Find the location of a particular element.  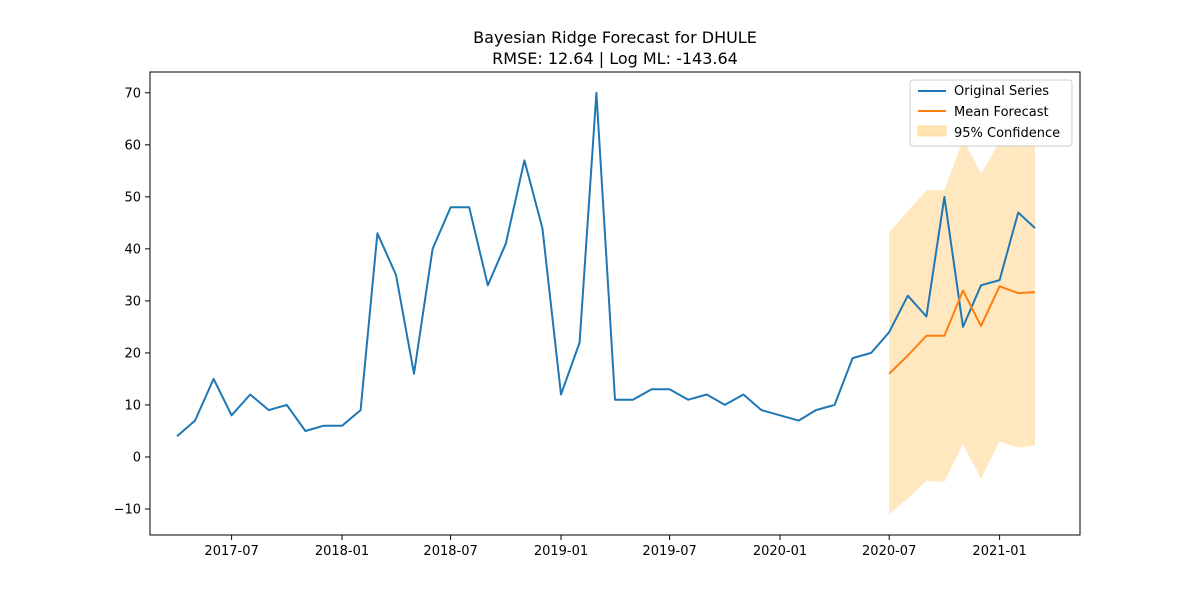

legend-band-swatch is located at coordinates (932, 131).